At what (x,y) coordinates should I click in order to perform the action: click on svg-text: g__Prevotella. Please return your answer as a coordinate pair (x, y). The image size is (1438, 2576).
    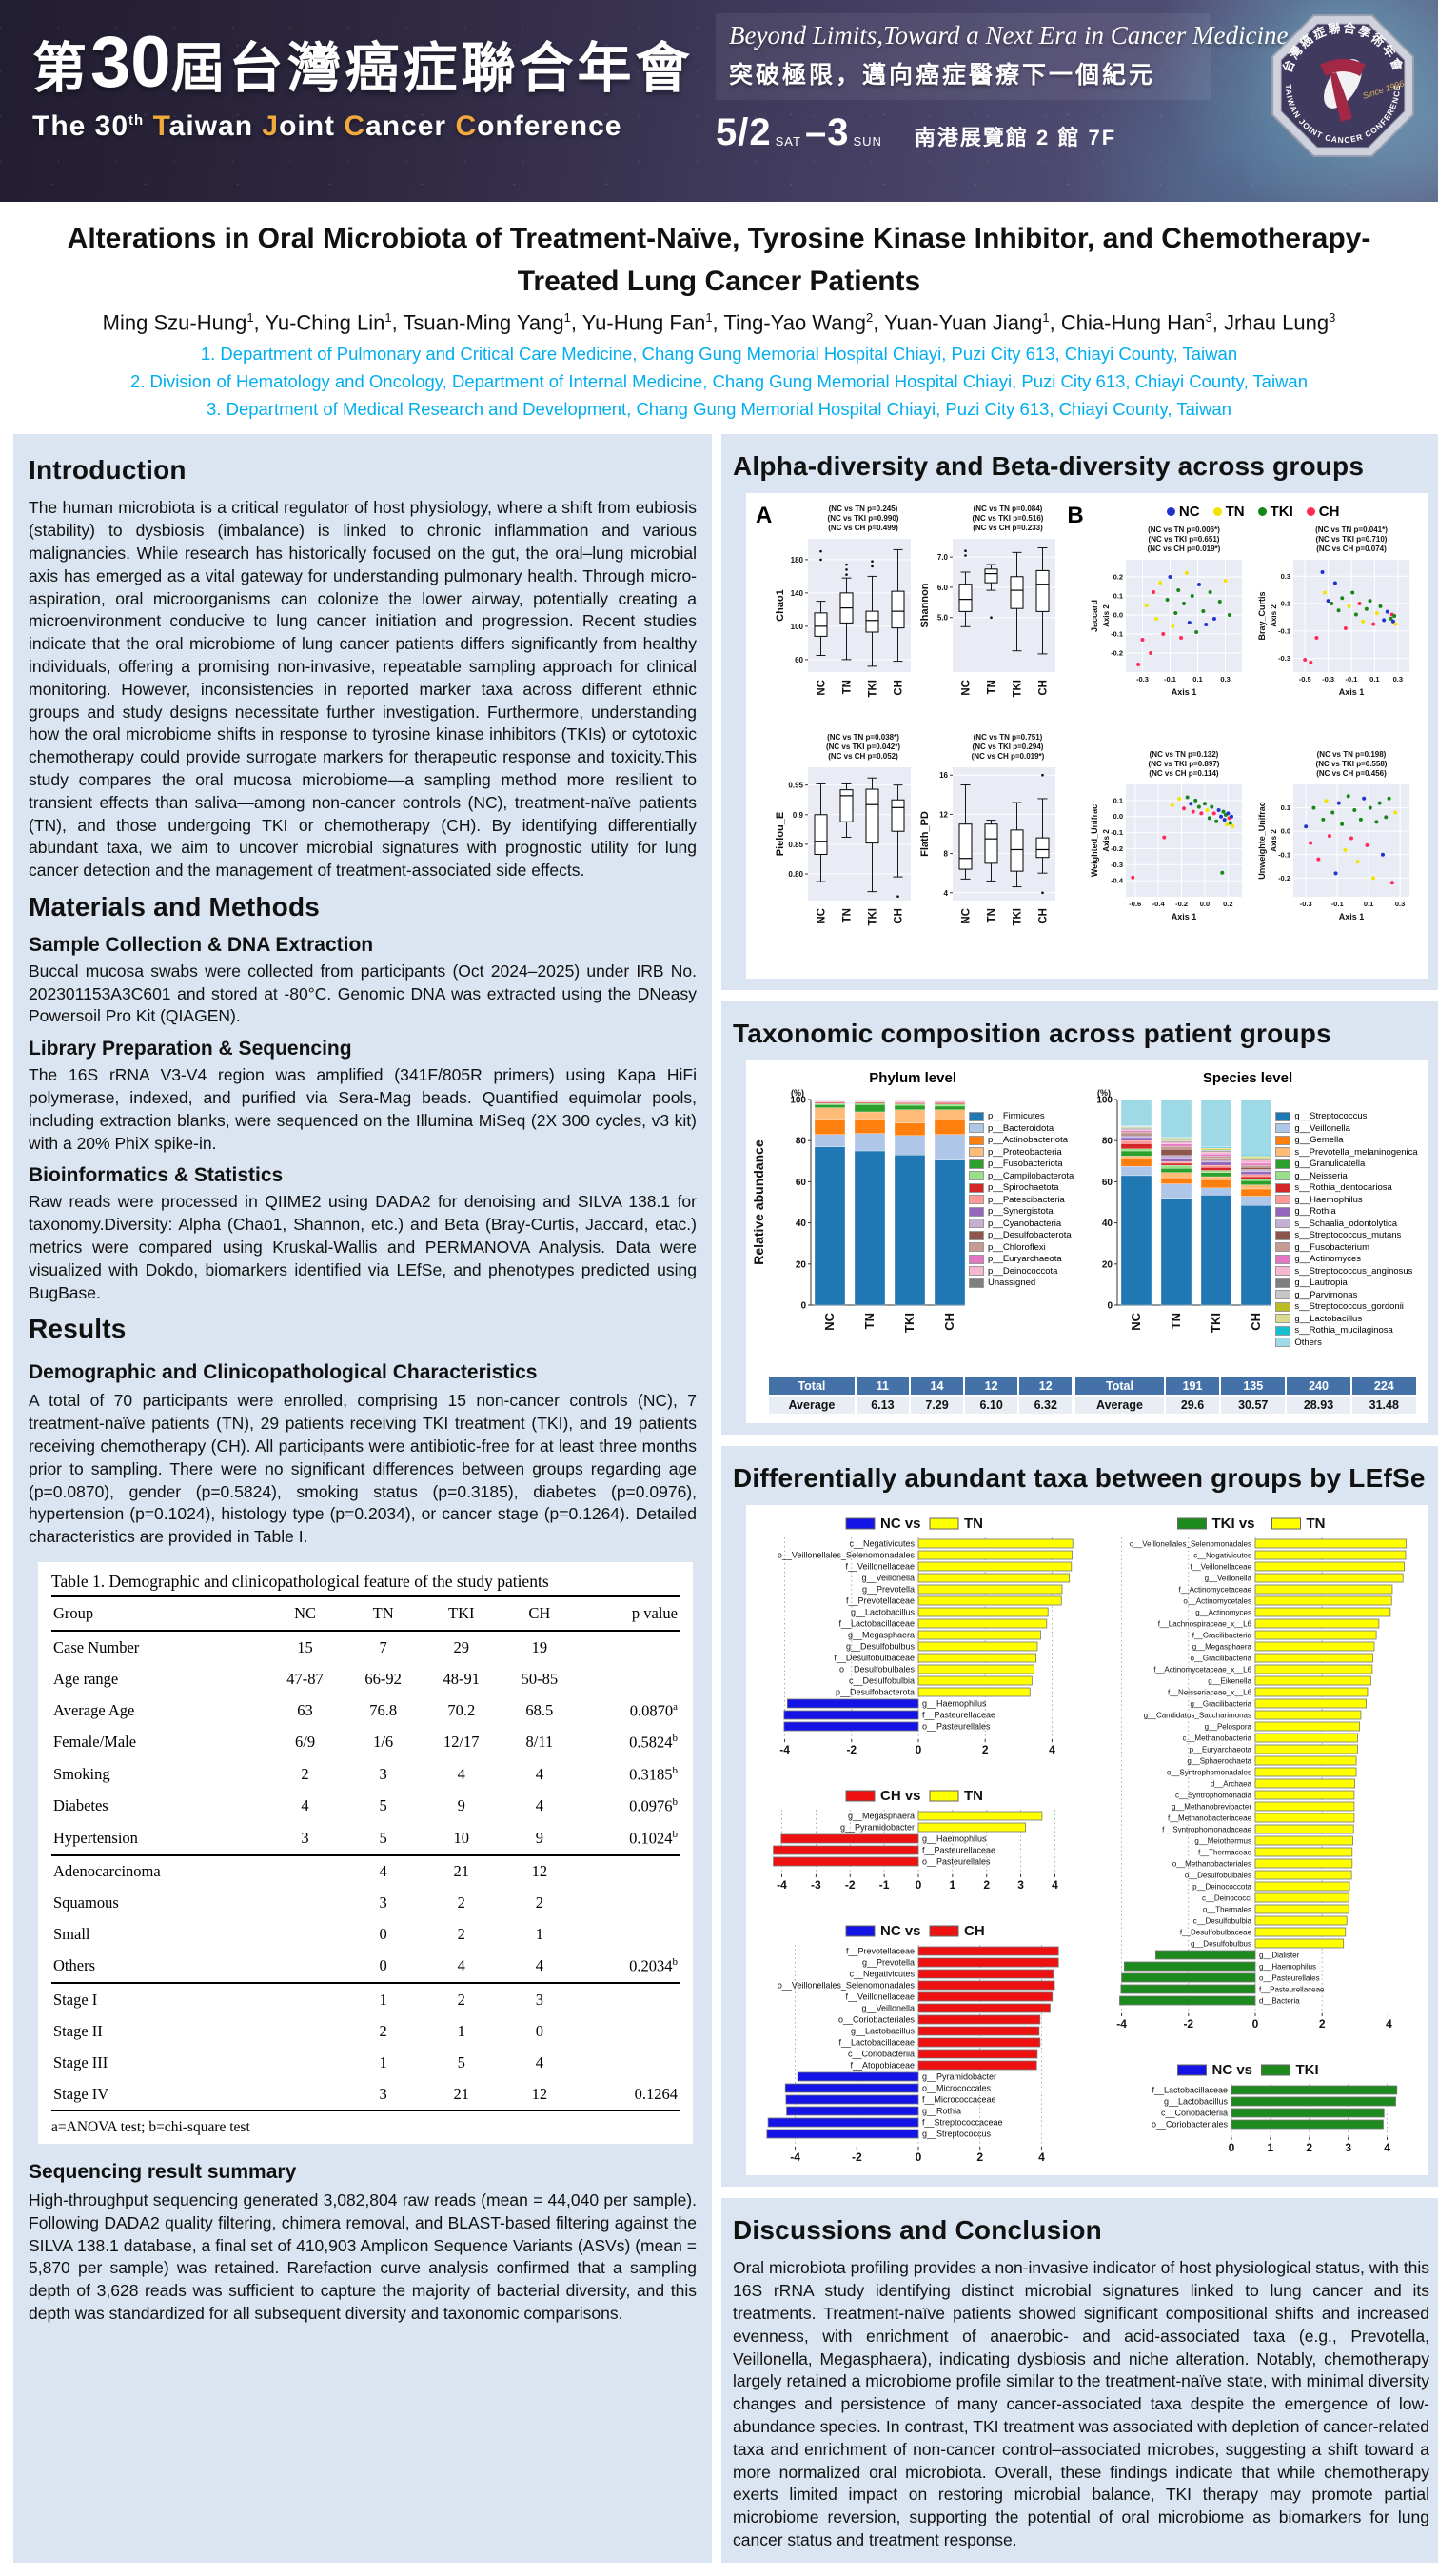
    Looking at the image, I should click on (888, 1963).